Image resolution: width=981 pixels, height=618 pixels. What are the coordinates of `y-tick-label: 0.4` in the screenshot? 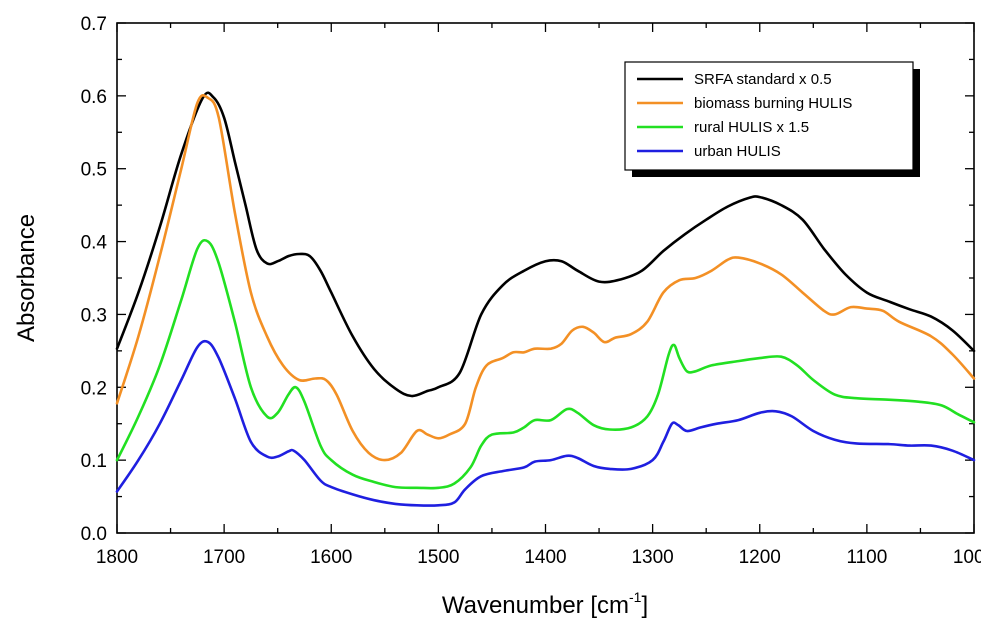 It's located at (94, 243).